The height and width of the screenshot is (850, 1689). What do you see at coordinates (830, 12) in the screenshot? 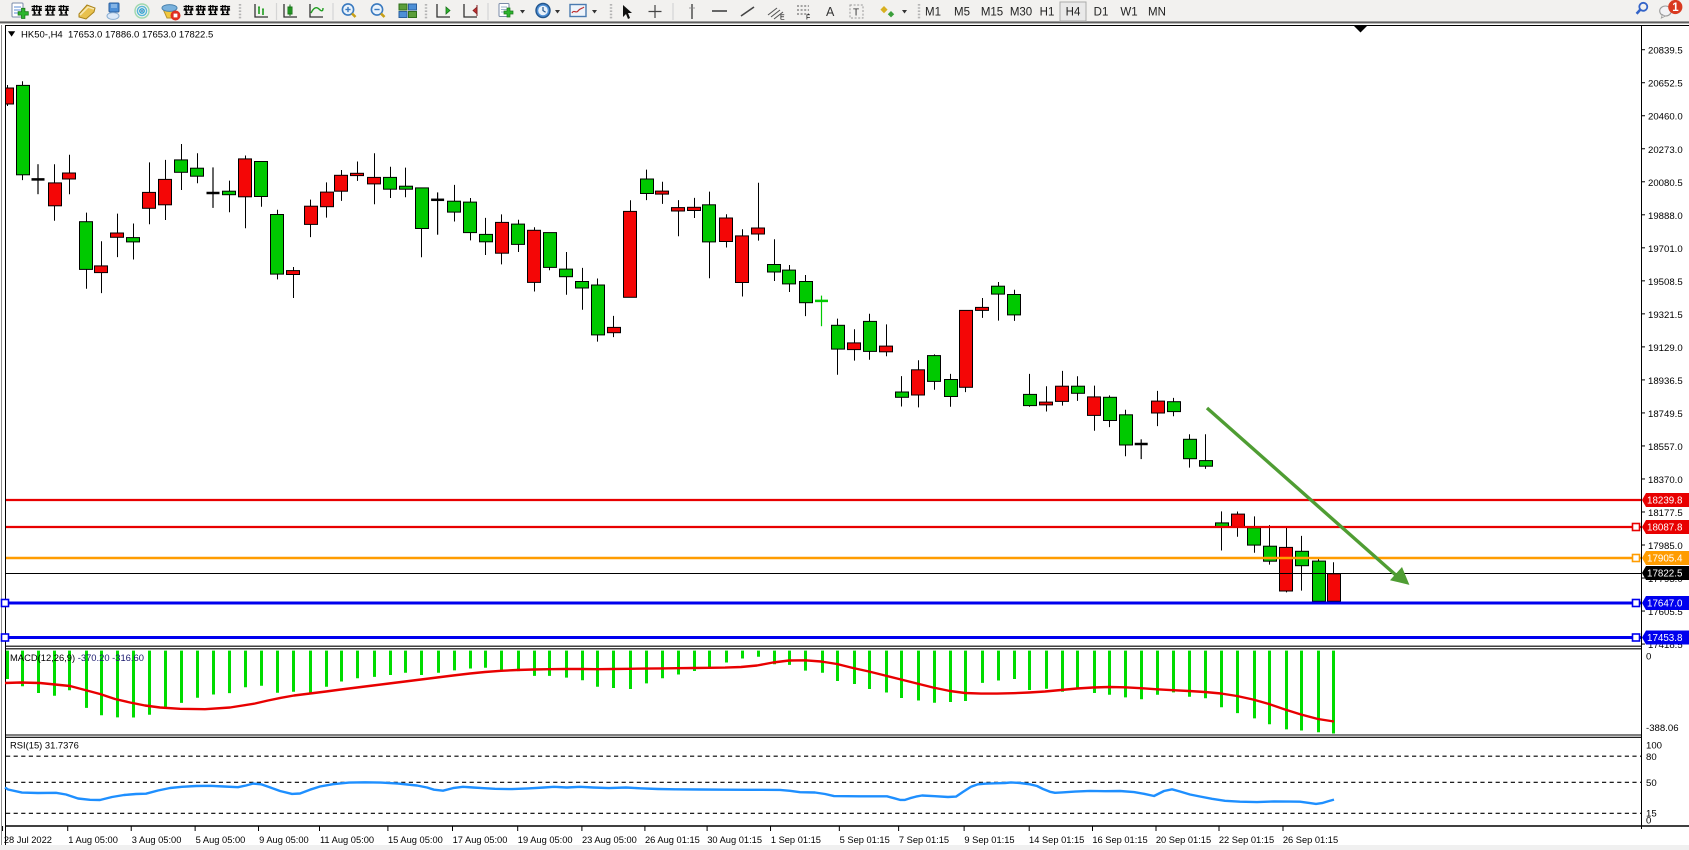
I see `svg-text: A` at bounding box center [830, 12].